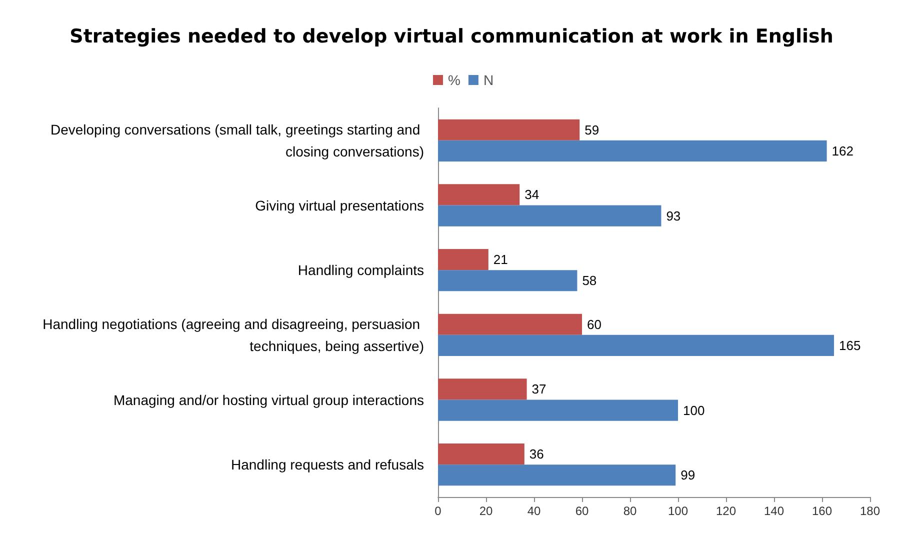 This screenshot has width=903, height=545. I want to click on data-label: 21, so click(500, 260).